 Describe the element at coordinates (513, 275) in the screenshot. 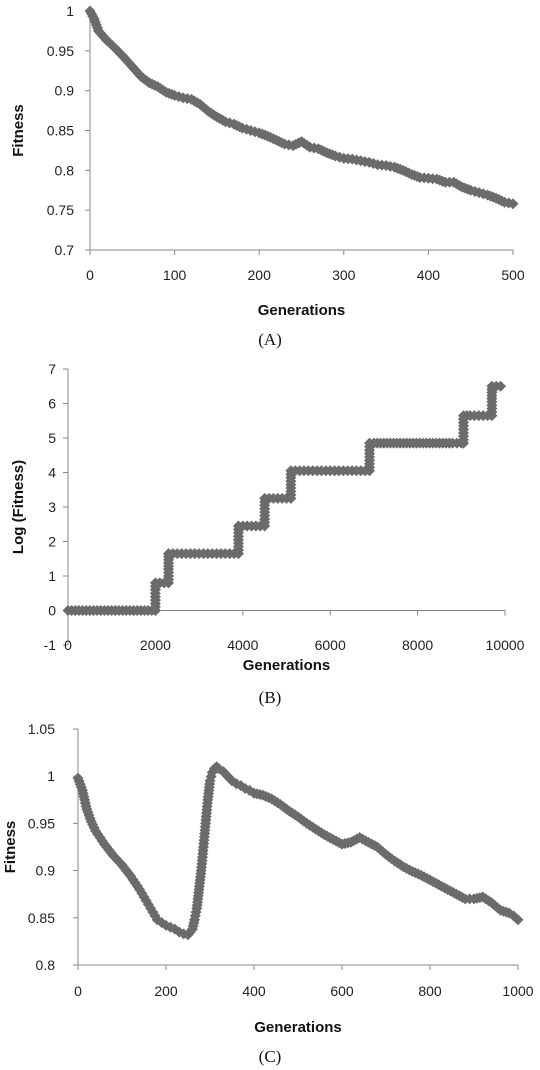

I see `x-tick-label-a: 500` at that location.